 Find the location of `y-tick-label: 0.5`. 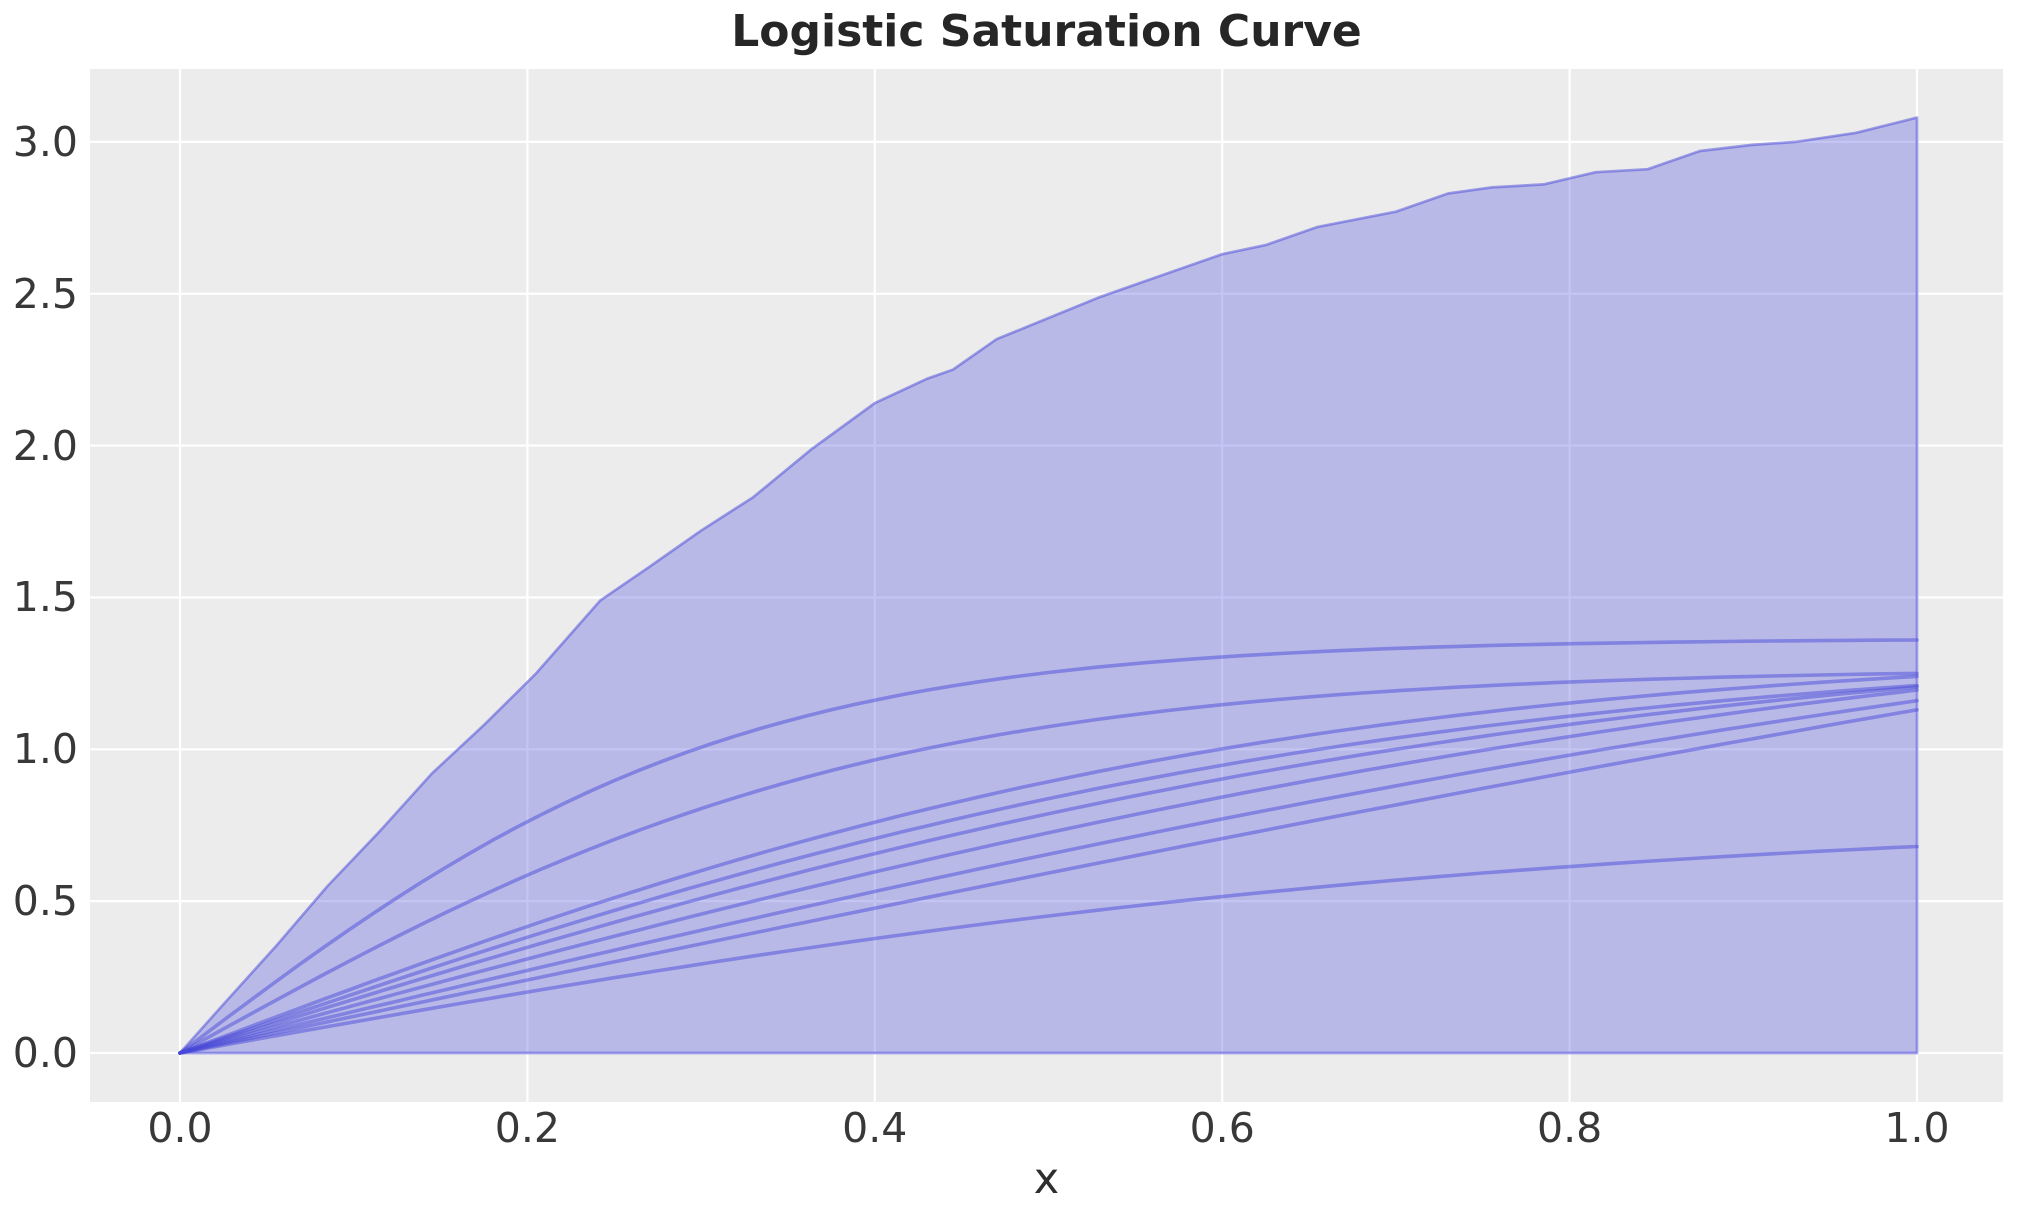

y-tick-label: 0.5 is located at coordinates (45, 901).